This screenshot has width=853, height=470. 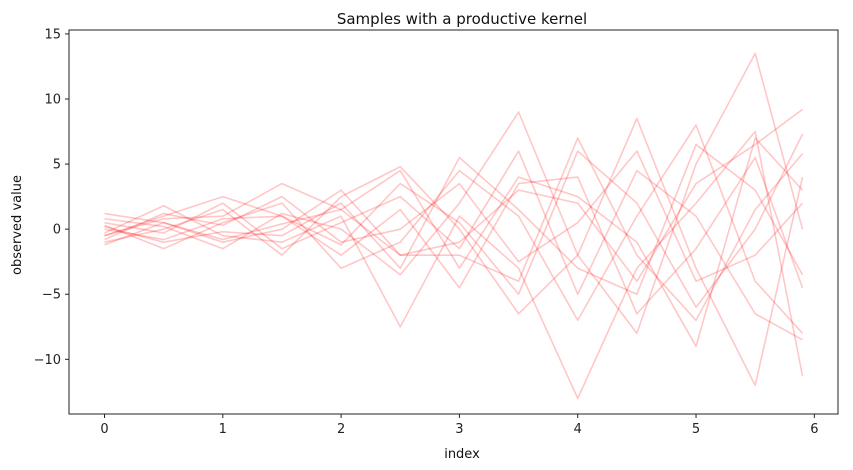 I want to click on y-tick-label: −10, so click(x=47, y=360).